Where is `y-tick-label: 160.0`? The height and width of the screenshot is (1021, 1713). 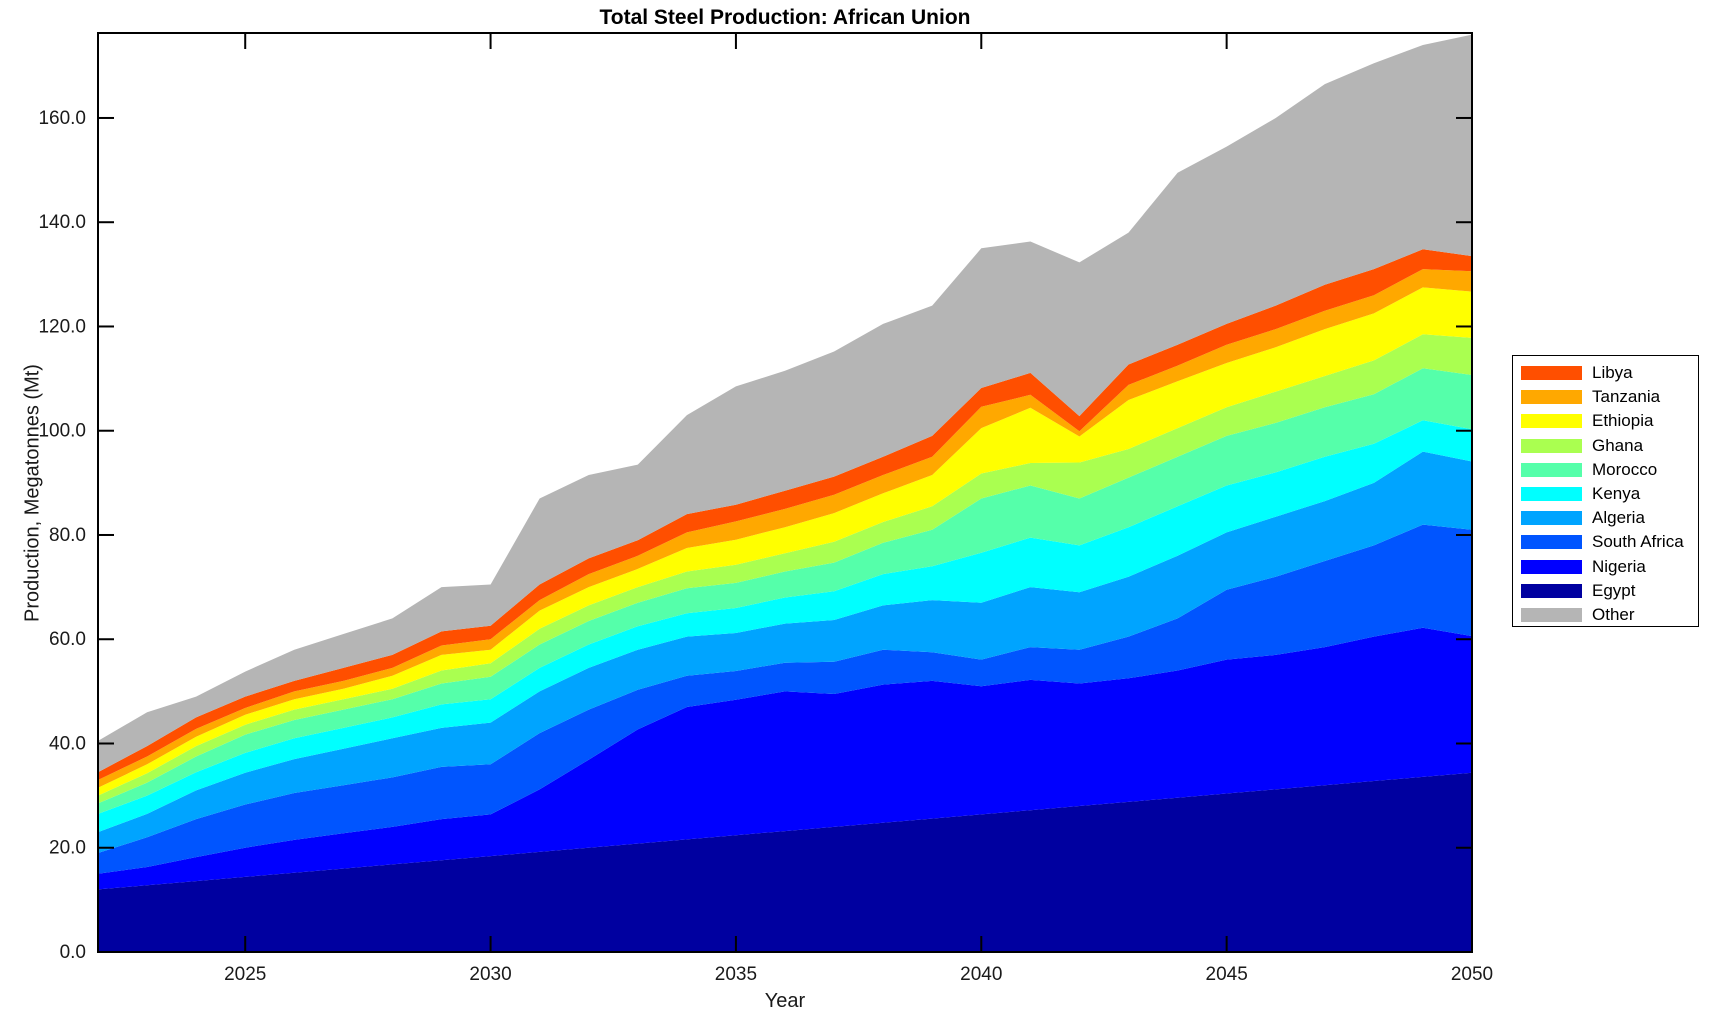
y-tick-label: 160.0 is located at coordinates (62, 118).